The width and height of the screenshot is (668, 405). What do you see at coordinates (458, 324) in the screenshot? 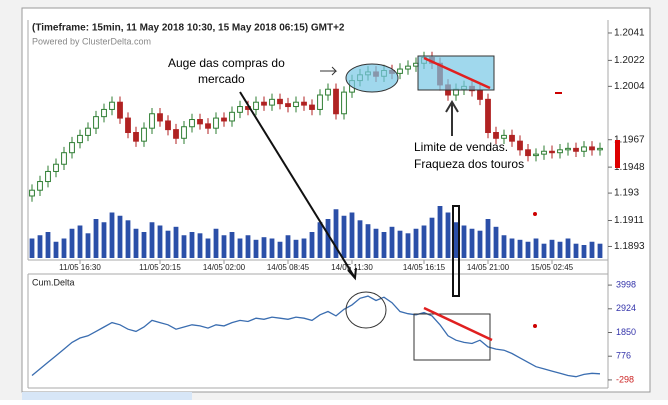
I see `trend-line` at bounding box center [458, 324].